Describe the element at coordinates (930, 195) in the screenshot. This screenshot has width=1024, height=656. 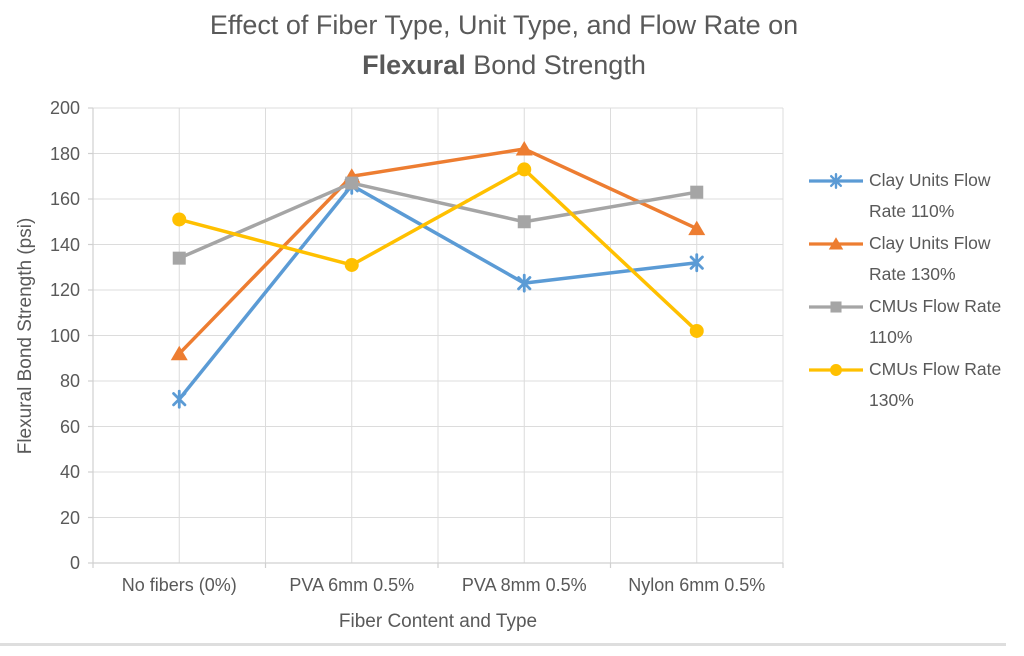
I see `legend-label: Clay Units Flow Rate 110%` at that location.